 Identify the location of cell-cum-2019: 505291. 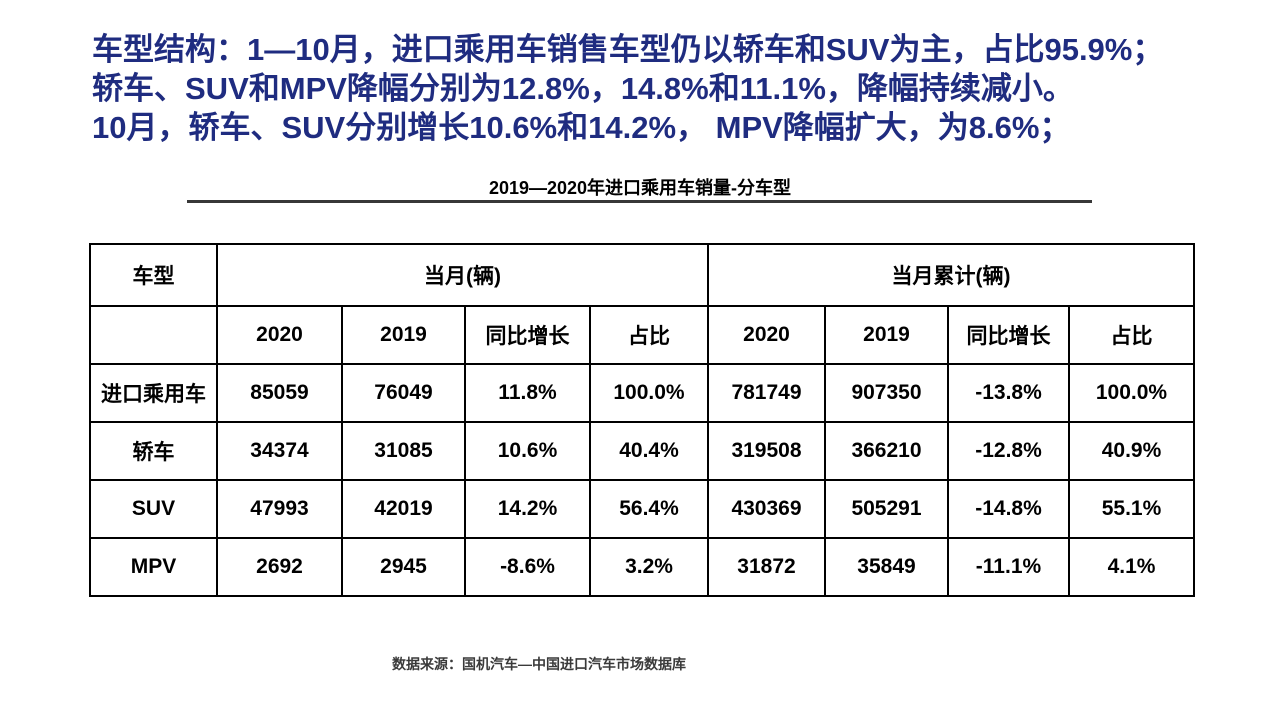
(886, 509).